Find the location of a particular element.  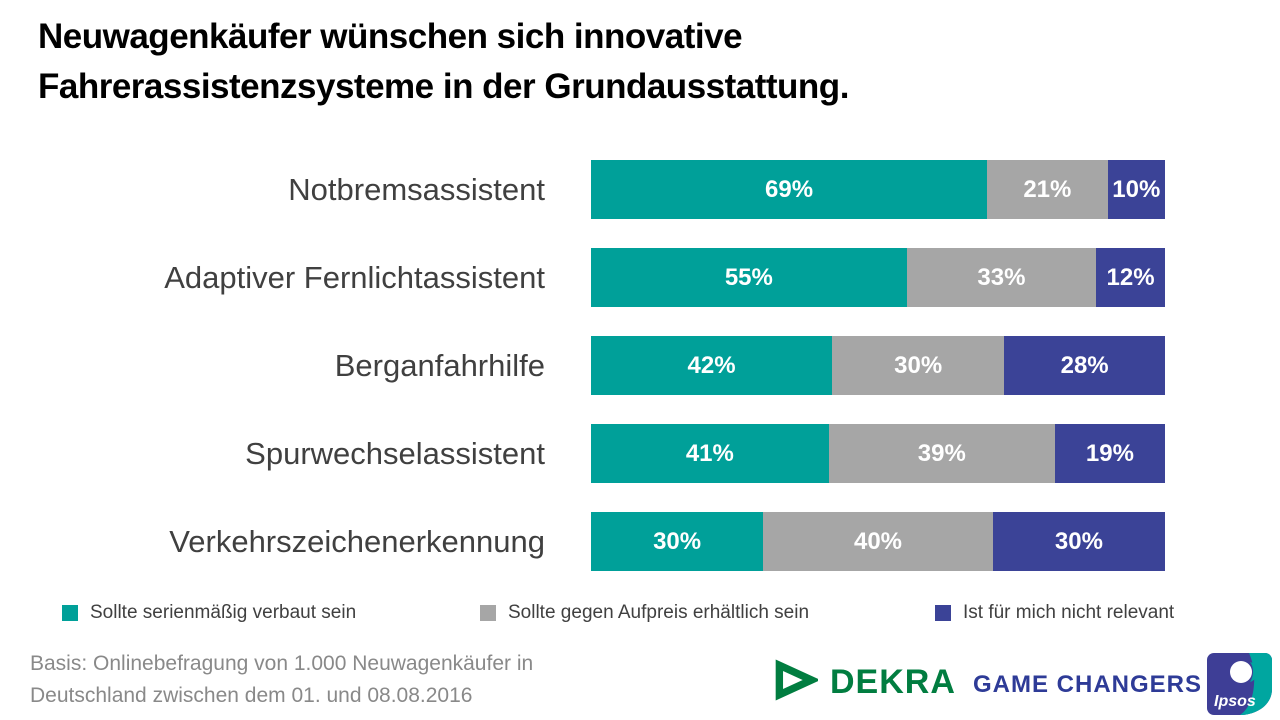

dekra-wordmark: DEKRA is located at coordinates (893, 682).